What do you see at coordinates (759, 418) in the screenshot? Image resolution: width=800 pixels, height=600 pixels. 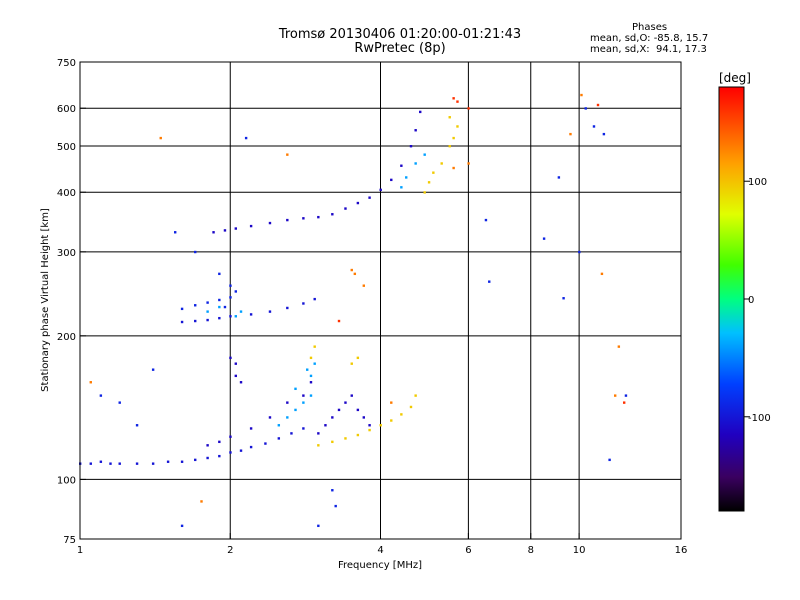 I see `colorbar-tick-label: -100` at bounding box center [759, 418].